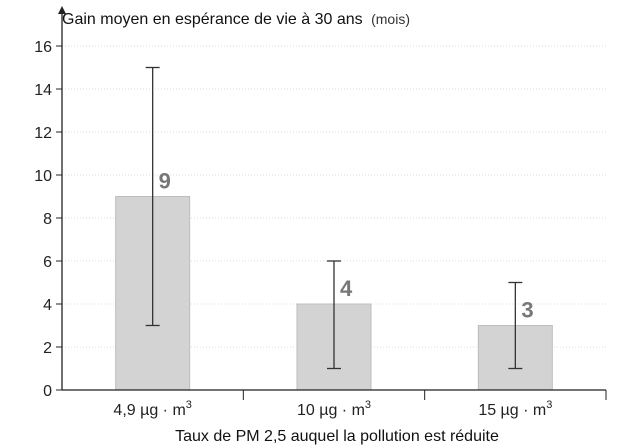 The image size is (630, 447). I want to click on y-axis-ticks: 0 2 4 6 8 10 12 14 16, so click(48, 219).